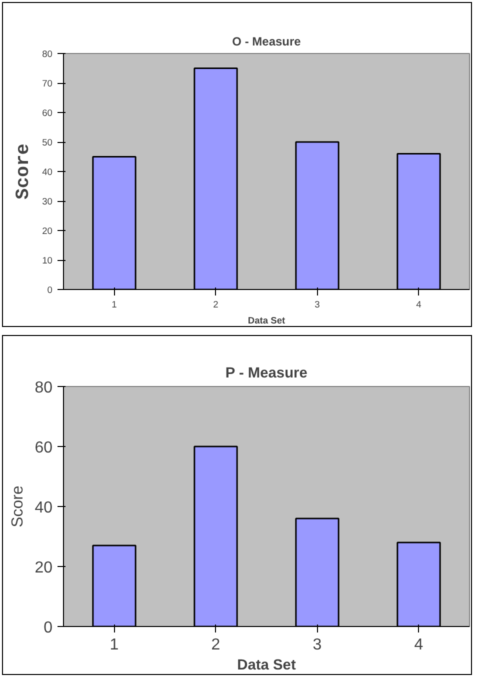  What do you see at coordinates (47, 83) in the screenshot?
I see `y-tick-label: 70` at bounding box center [47, 83].